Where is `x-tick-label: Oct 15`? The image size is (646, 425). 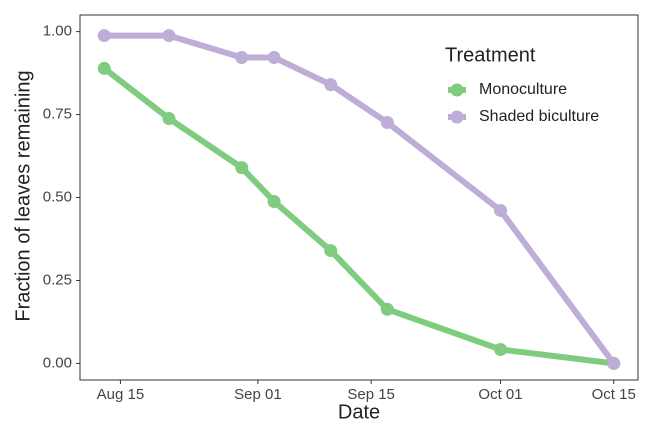 x-tick-label: Oct 15 is located at coordinates (614, 394).